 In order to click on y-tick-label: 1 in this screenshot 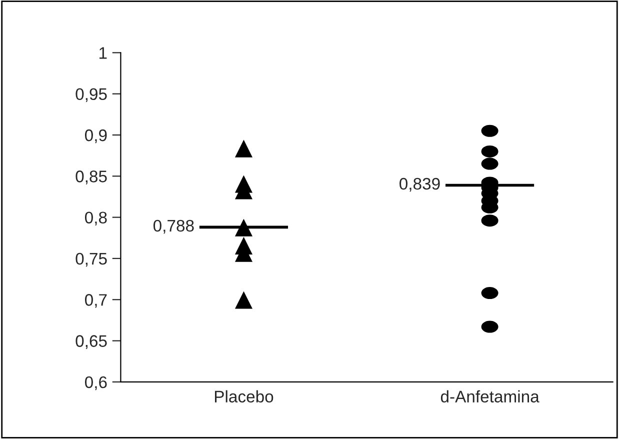, I will do `click(103, 53)`.